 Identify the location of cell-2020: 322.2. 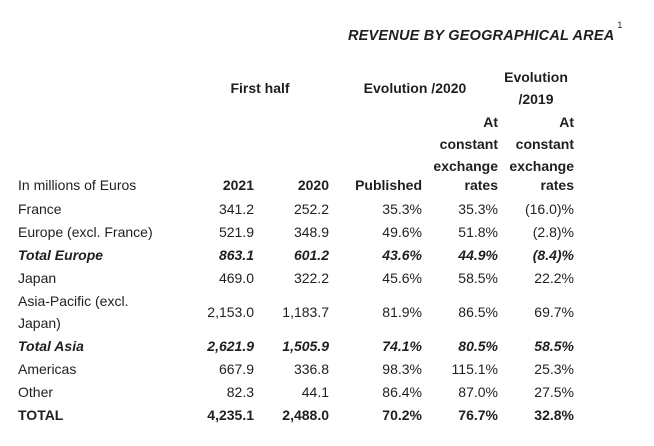
(311, 278).